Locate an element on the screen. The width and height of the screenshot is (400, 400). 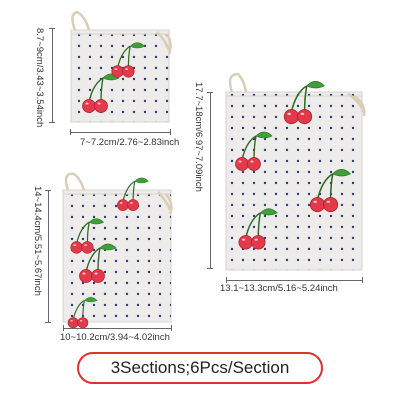
large-height-label: 17.7~18cm/6.97~7.09inch is located at coordinates (198, 137).